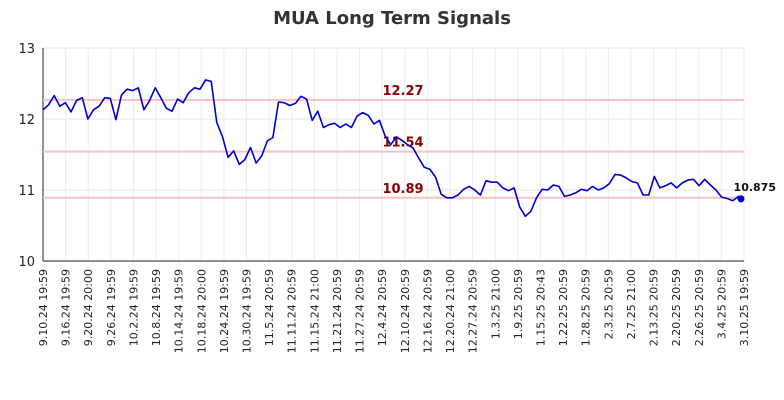 The image size is (784, 400). What do you see at coordinates (699, 307) in the screenshot?
I see `x-tick-label: 2.26.25 20:59` at bounding box center [699, 307].